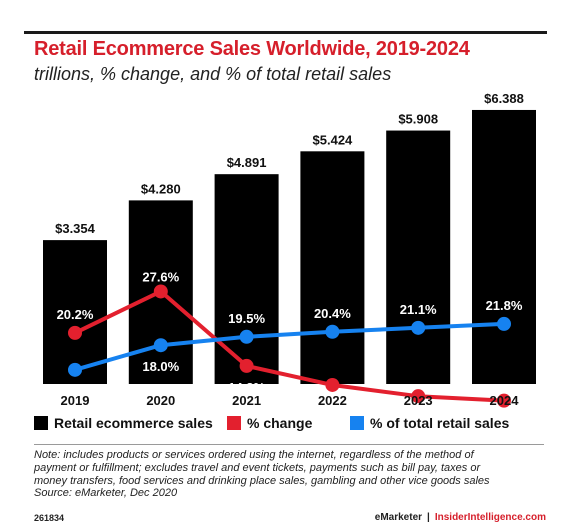  Describe the element at coordinates (41, 423) in the screenshot. I see `legend-swatch-sales` at that location.